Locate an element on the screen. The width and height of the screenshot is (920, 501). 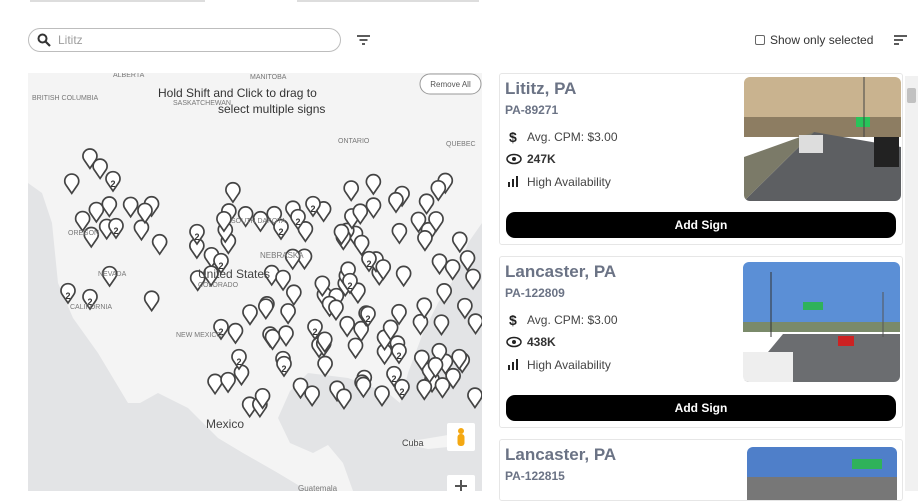
pegman is located at coordinates (461, 431).